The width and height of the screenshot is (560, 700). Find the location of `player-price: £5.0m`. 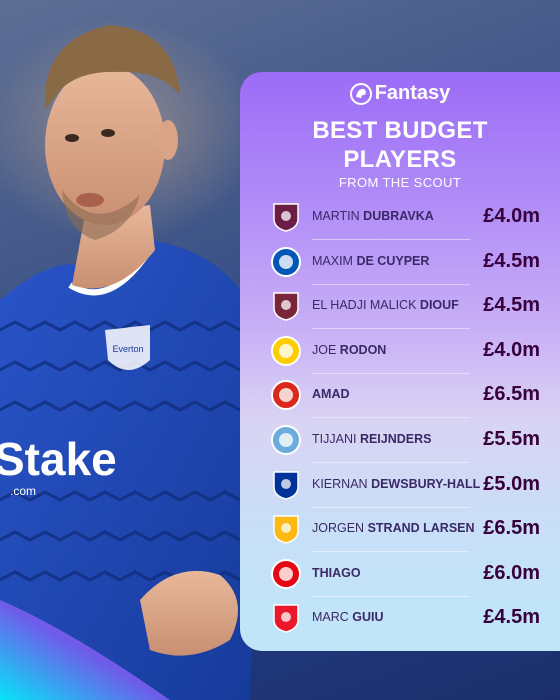

player-price: £5.0m is located at coordinates (511, 483).